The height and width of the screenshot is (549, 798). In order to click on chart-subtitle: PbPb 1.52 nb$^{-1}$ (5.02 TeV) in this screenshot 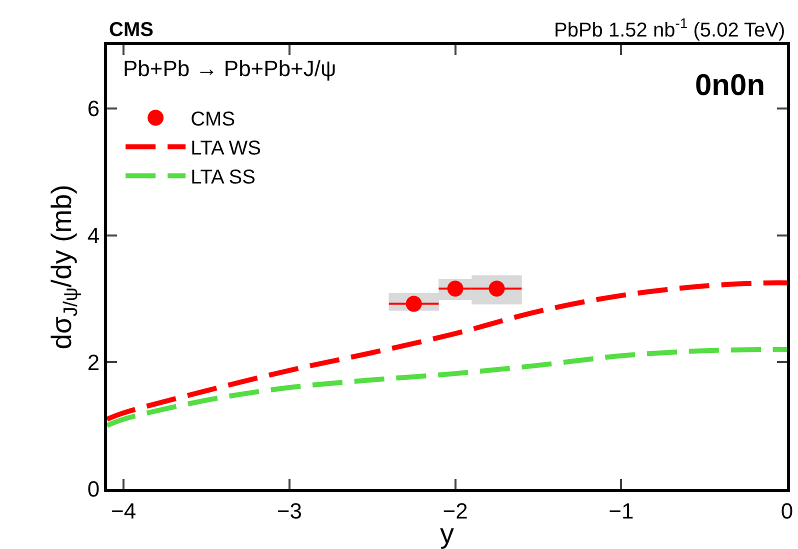, I will do `click(670, 28)`.